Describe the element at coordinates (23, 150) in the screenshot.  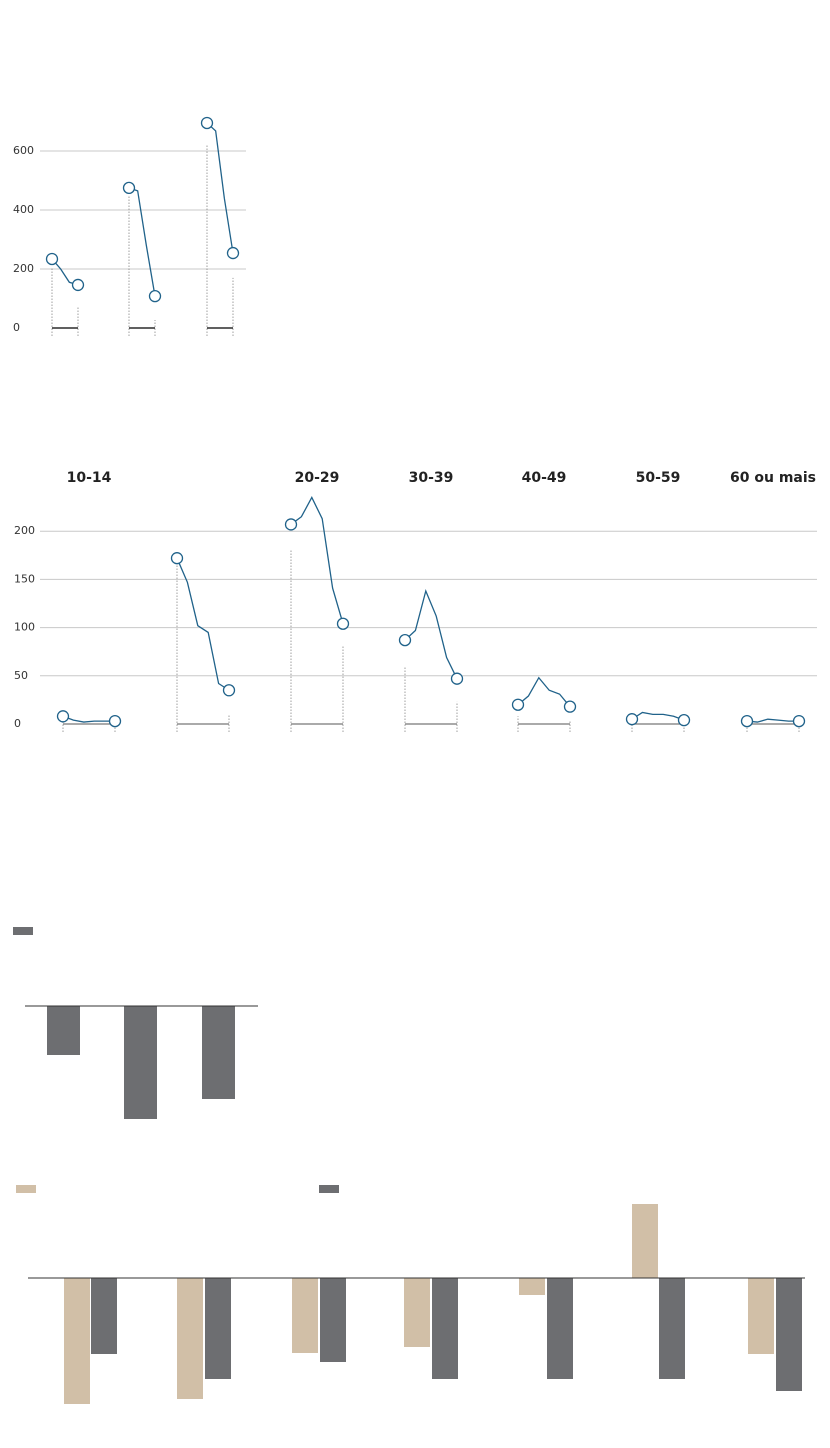
I see `y-tick-label: 600` at that location.